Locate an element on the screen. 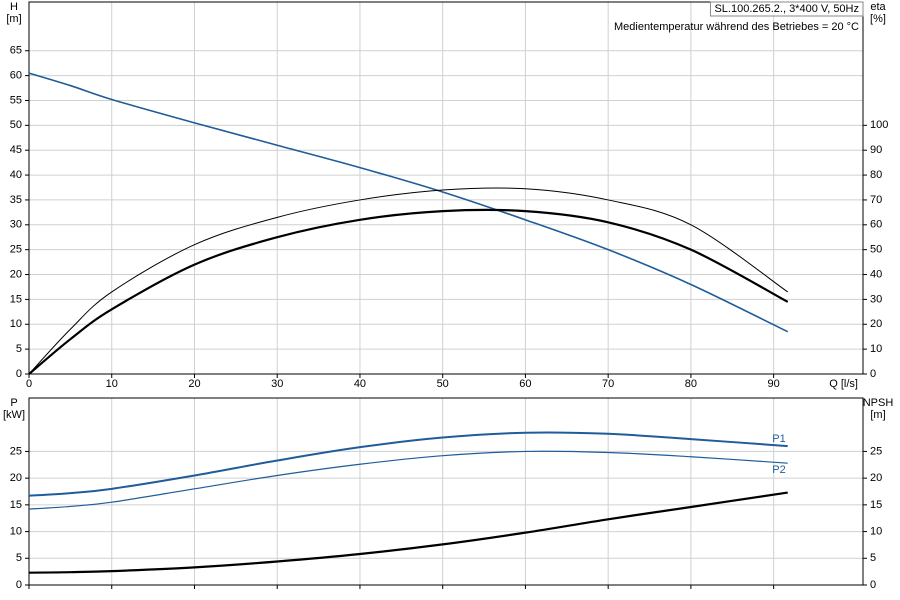 The height and width of the screenshot is (600, 900). y-axis-unit: [kW] is located at coordinates (14, 415).